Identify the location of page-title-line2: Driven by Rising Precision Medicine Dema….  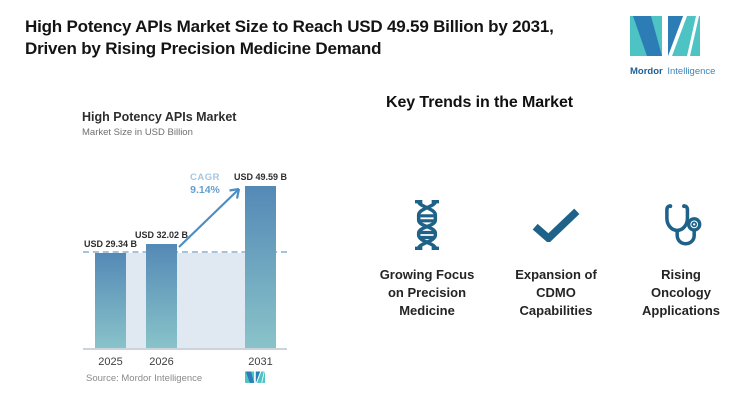
(203, 48).